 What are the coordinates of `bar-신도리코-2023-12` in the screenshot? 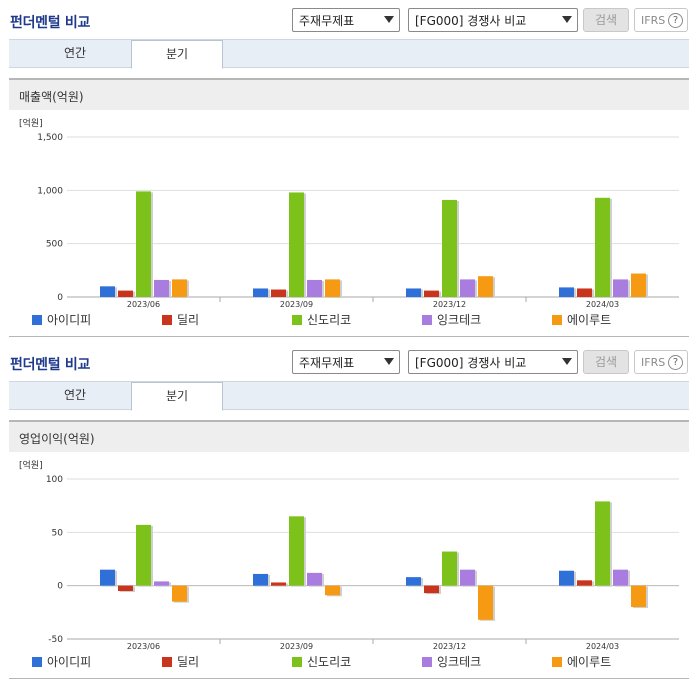 It's located at (449, 568).